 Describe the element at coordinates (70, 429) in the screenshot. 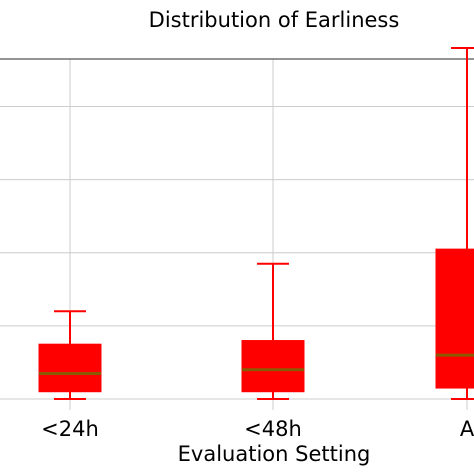

I see `x-tick-label: <24h` at that location.